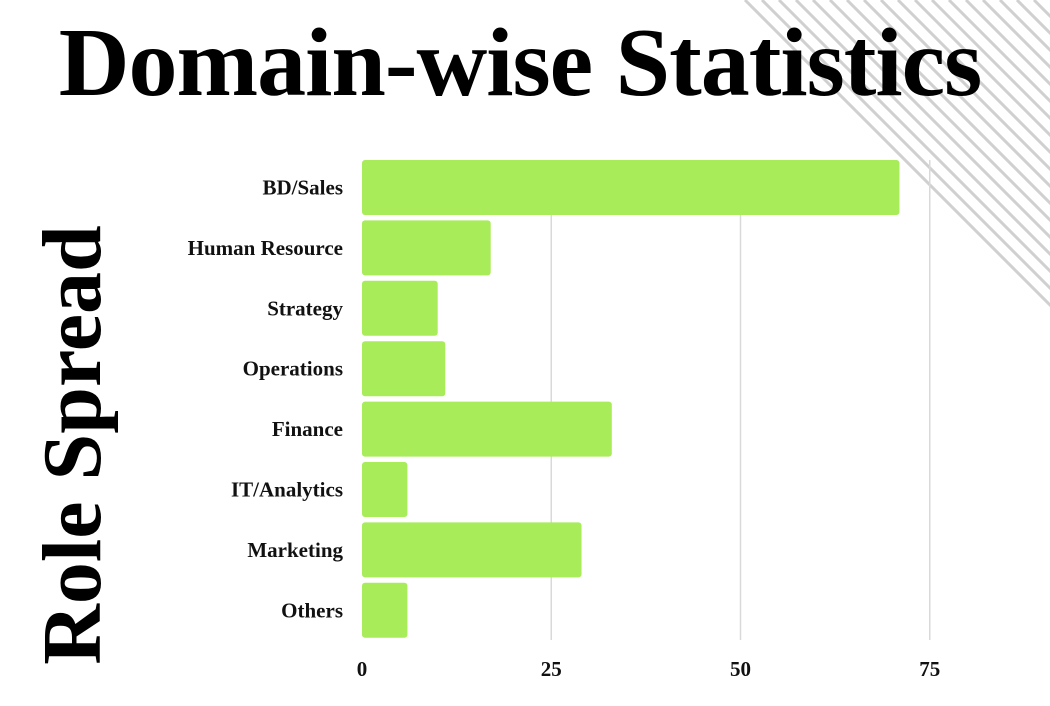  I want to click on bar-strategy, so click(400, 308).